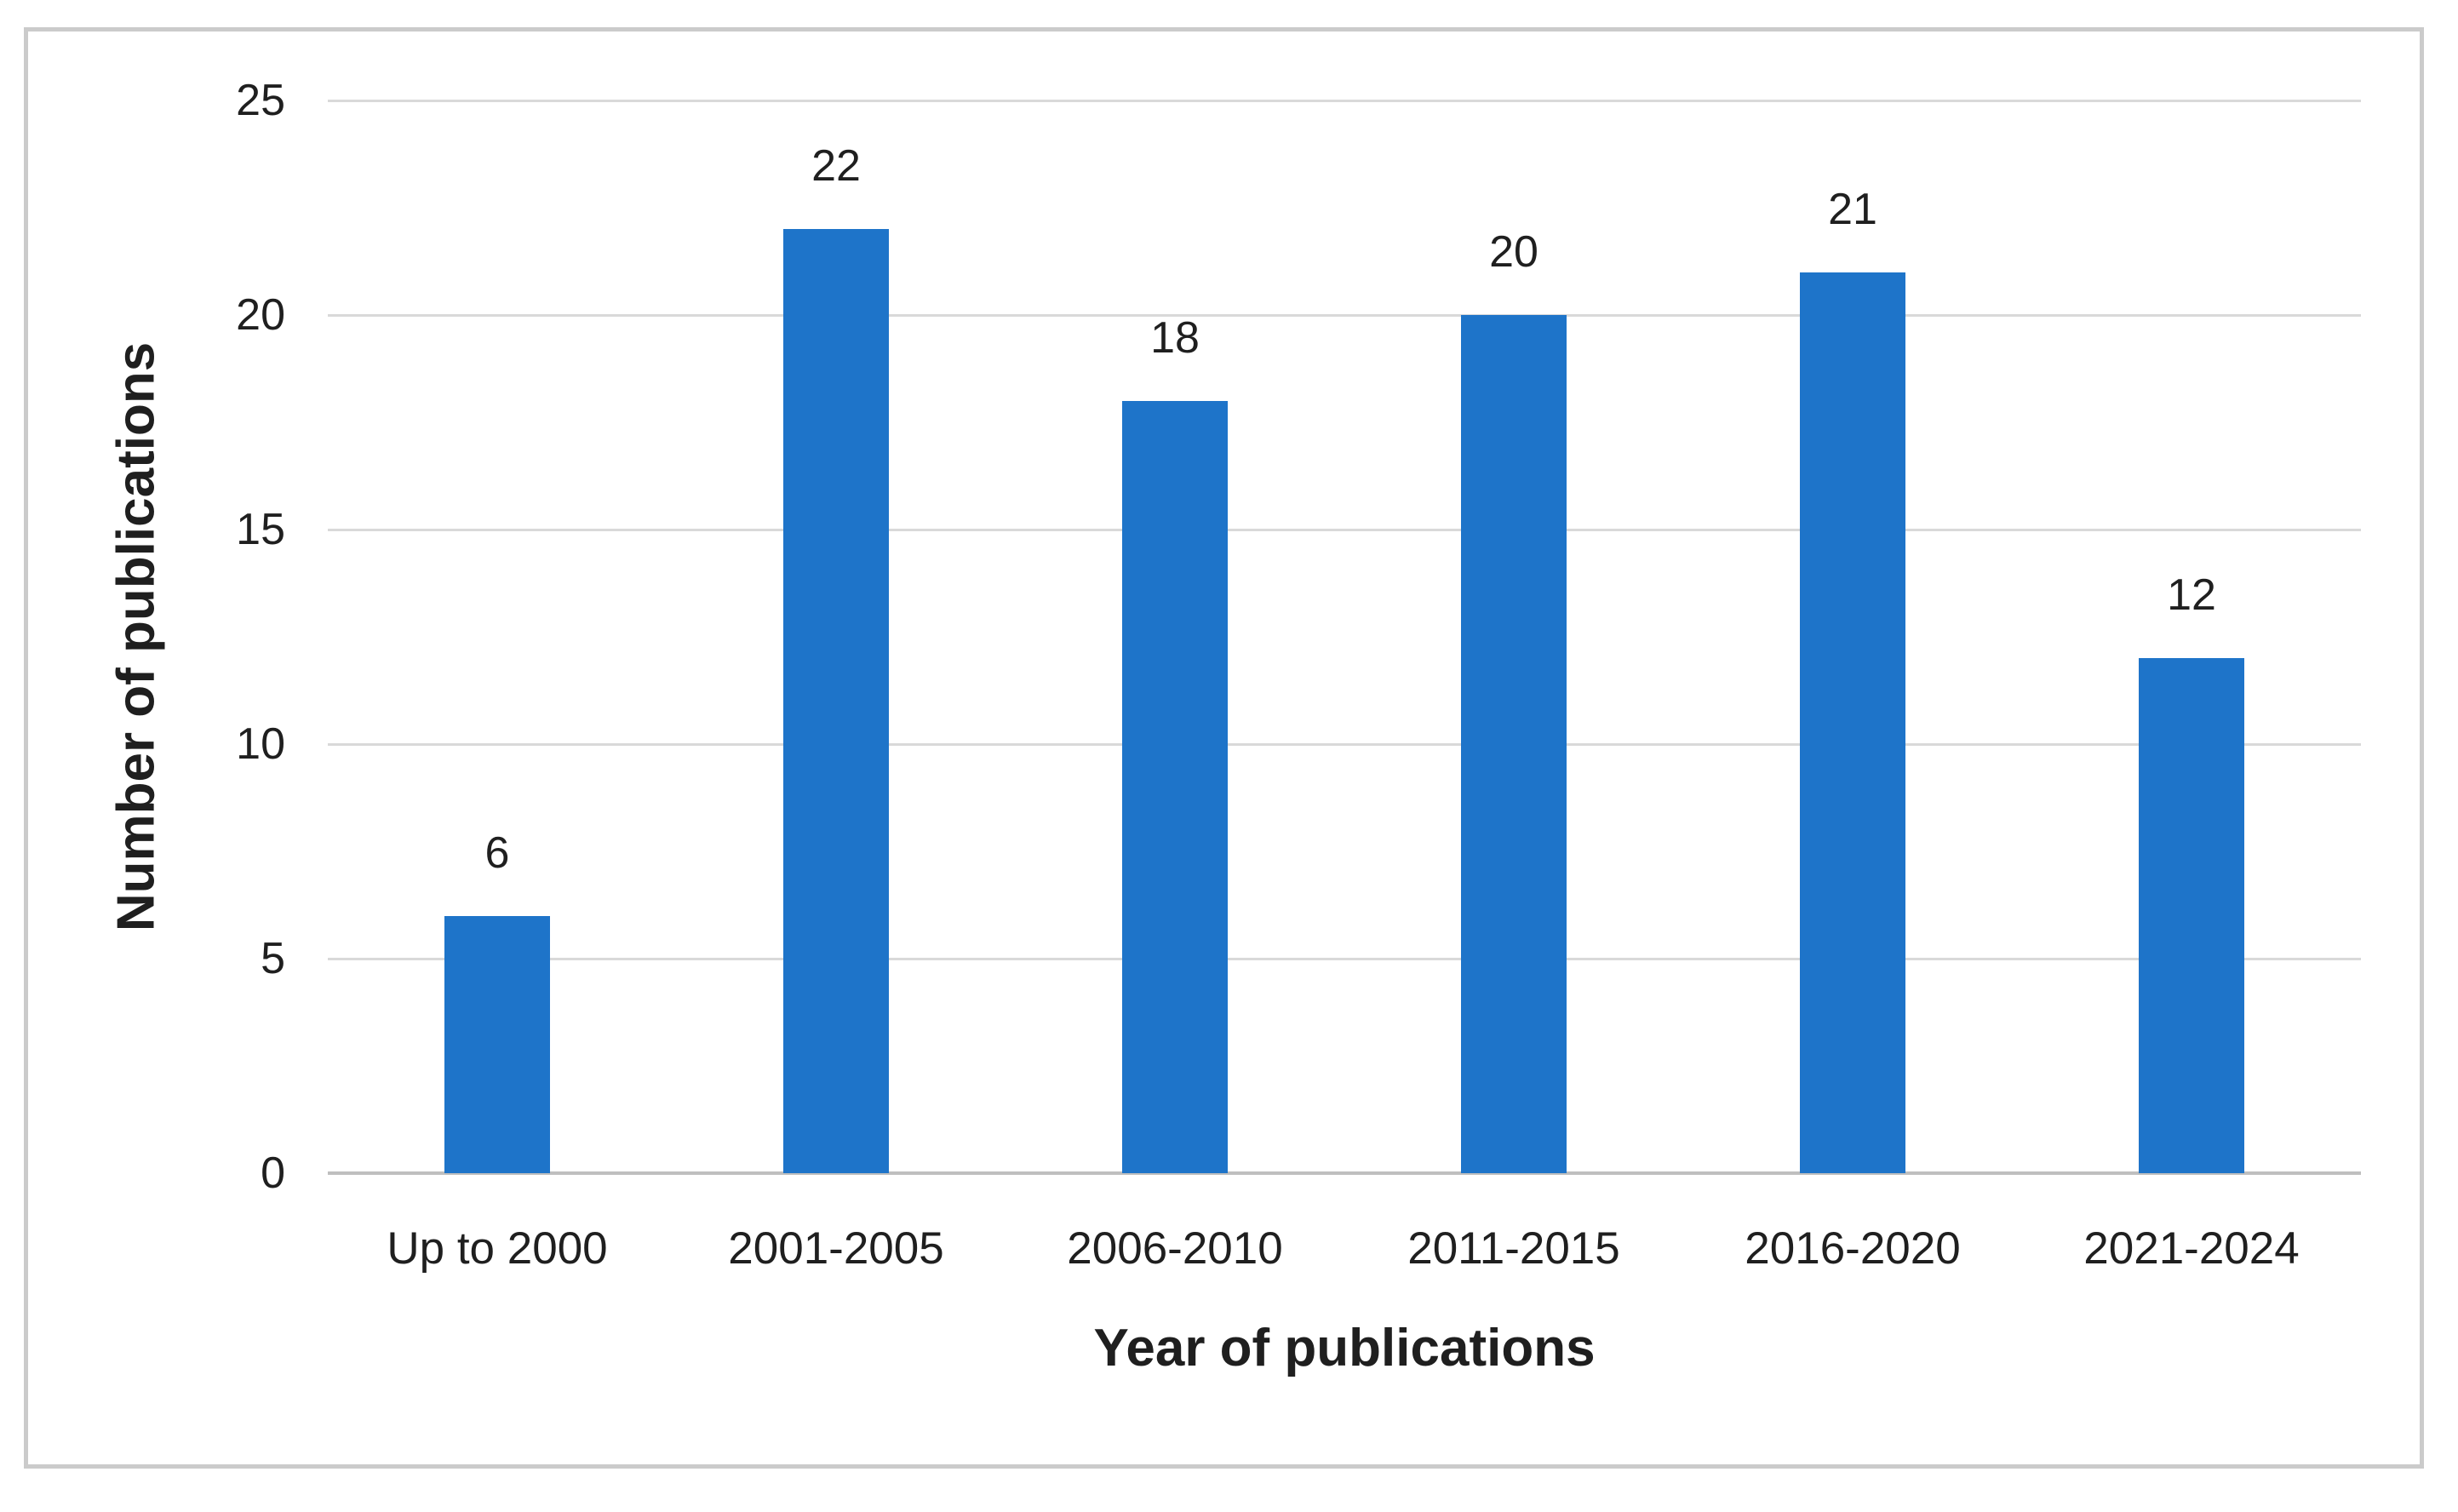 This screenshot has height=1512, width=2458. Describe the element at coordinates (1175, 786) in the screenshot. I see `bar-2006-2010` at that location.